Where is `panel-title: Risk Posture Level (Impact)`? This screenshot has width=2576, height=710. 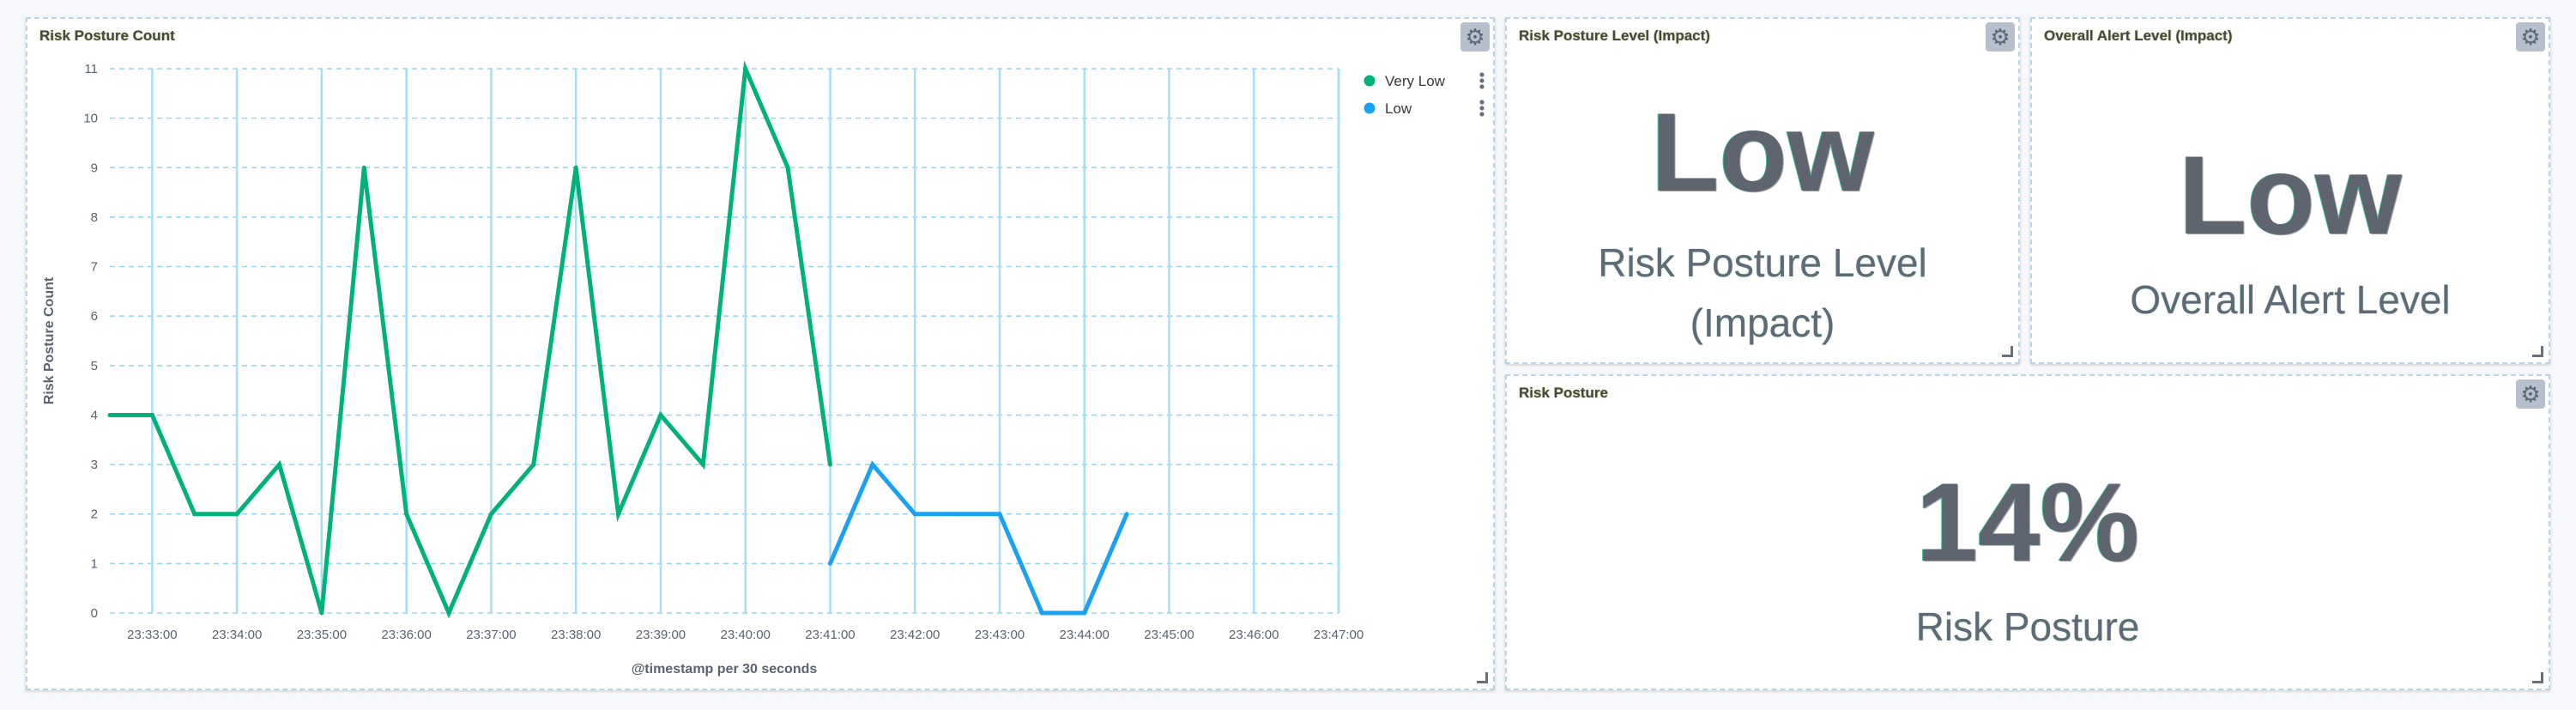 panel-title: Risk Posture Level (Impact) is located at coordinates (1614, 35).